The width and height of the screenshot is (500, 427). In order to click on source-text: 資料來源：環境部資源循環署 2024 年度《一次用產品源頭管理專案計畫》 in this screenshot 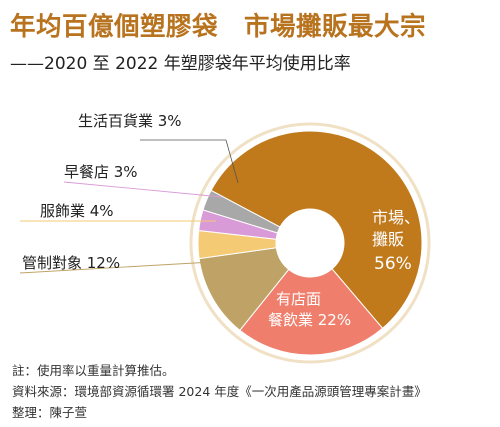, I will do `click(219, 391)`.